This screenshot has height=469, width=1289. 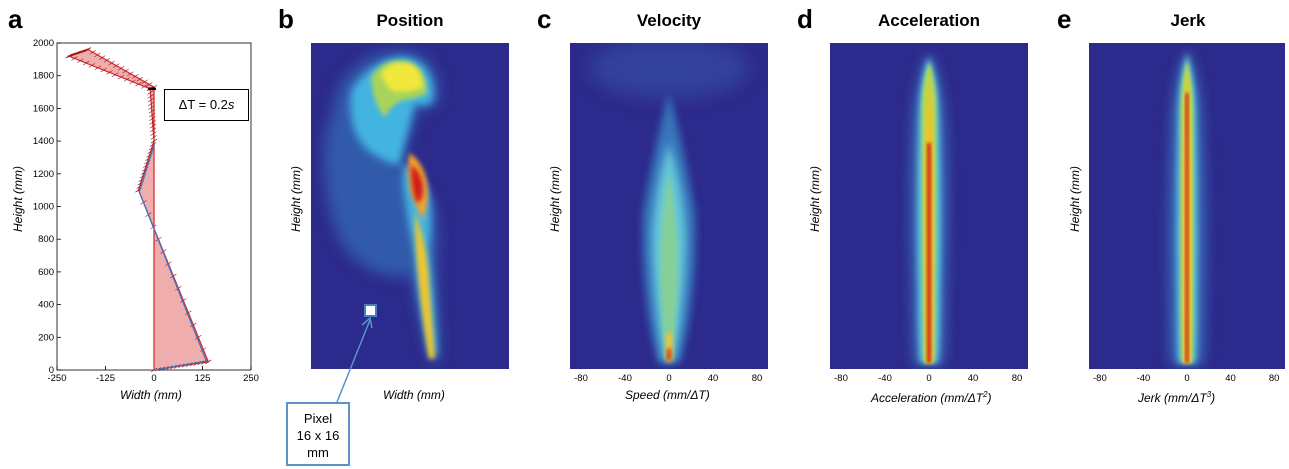 I want to click on panel-a-x-tick-label: -250, so click(x=56, y=378).